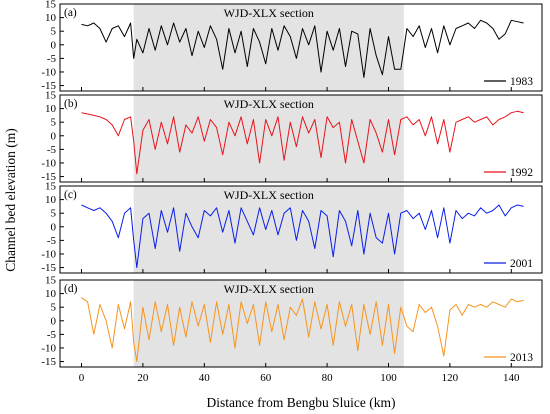 The width and height of the screenshot is (550, 414). What do you see at coordinates (521, 173) in the screenshot?
I see `legend-label: 1992` at bounding box center [521, 173].